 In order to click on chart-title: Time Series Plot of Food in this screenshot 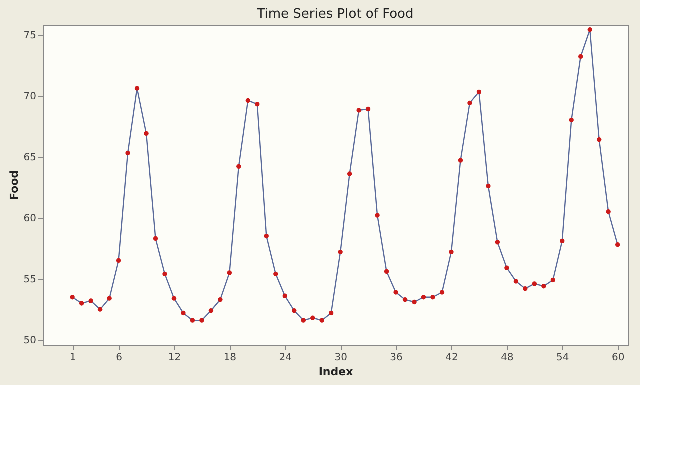, I will do `click(335, 14)`.